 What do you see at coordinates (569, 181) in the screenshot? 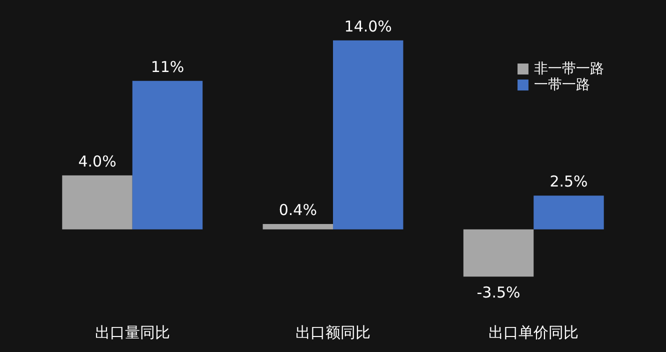
I see `data-label: 2.5%` at bounding box center [569, 181].